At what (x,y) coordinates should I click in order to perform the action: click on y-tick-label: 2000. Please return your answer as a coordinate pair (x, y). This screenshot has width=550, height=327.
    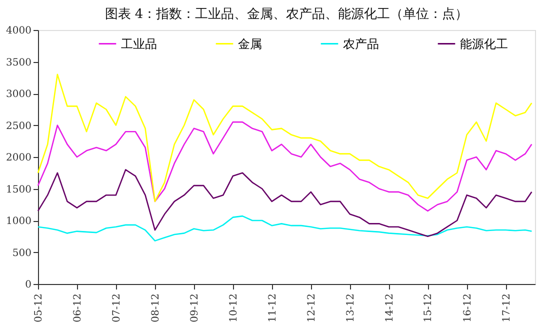
    Looking at the image, I should click on (19, 158).